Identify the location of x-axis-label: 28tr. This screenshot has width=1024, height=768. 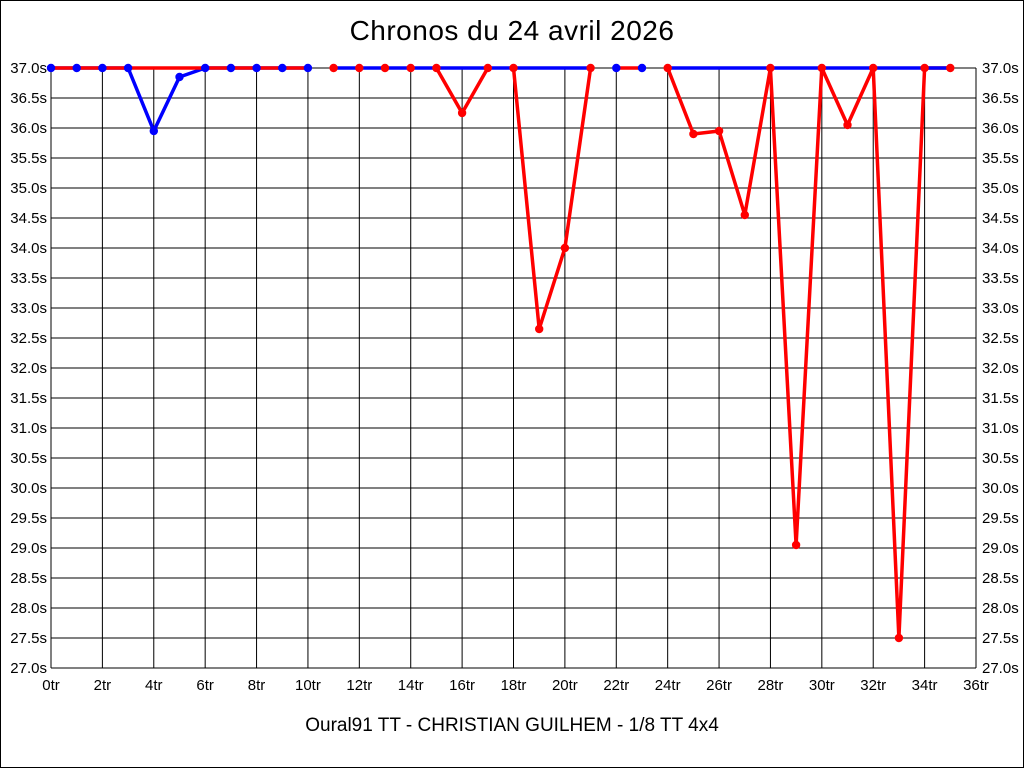
(771, 685).